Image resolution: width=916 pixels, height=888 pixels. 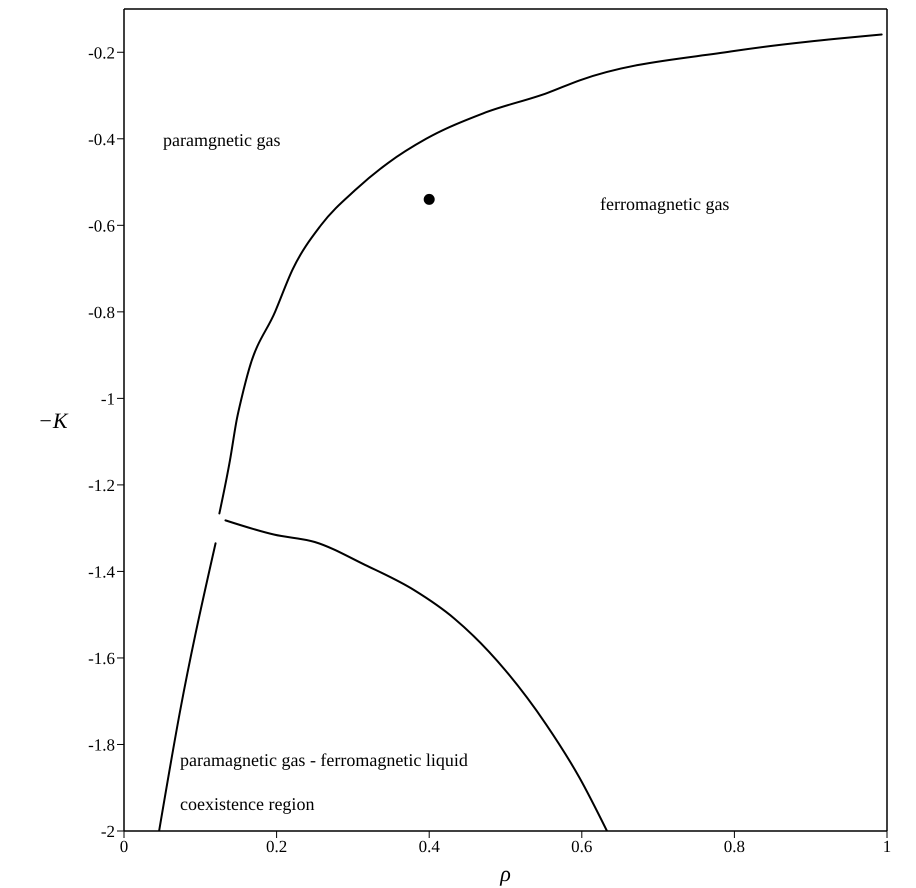 I want to click on annotation: coexistence region, so click(x=247, y=804).